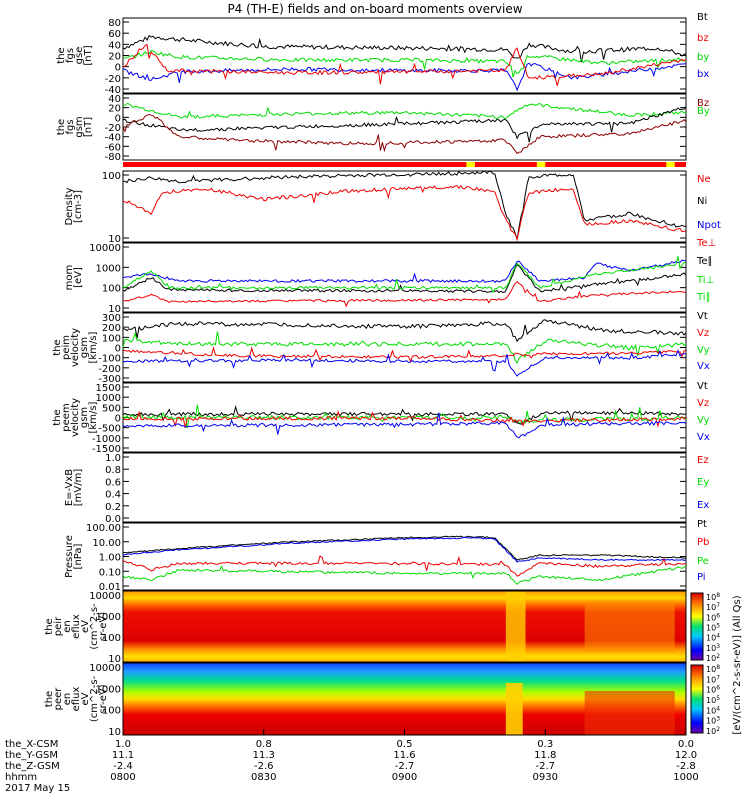  Describe the element at coordinates (405, 744) in the screenshot. I see `x-tick-label: 0.5` at that location.